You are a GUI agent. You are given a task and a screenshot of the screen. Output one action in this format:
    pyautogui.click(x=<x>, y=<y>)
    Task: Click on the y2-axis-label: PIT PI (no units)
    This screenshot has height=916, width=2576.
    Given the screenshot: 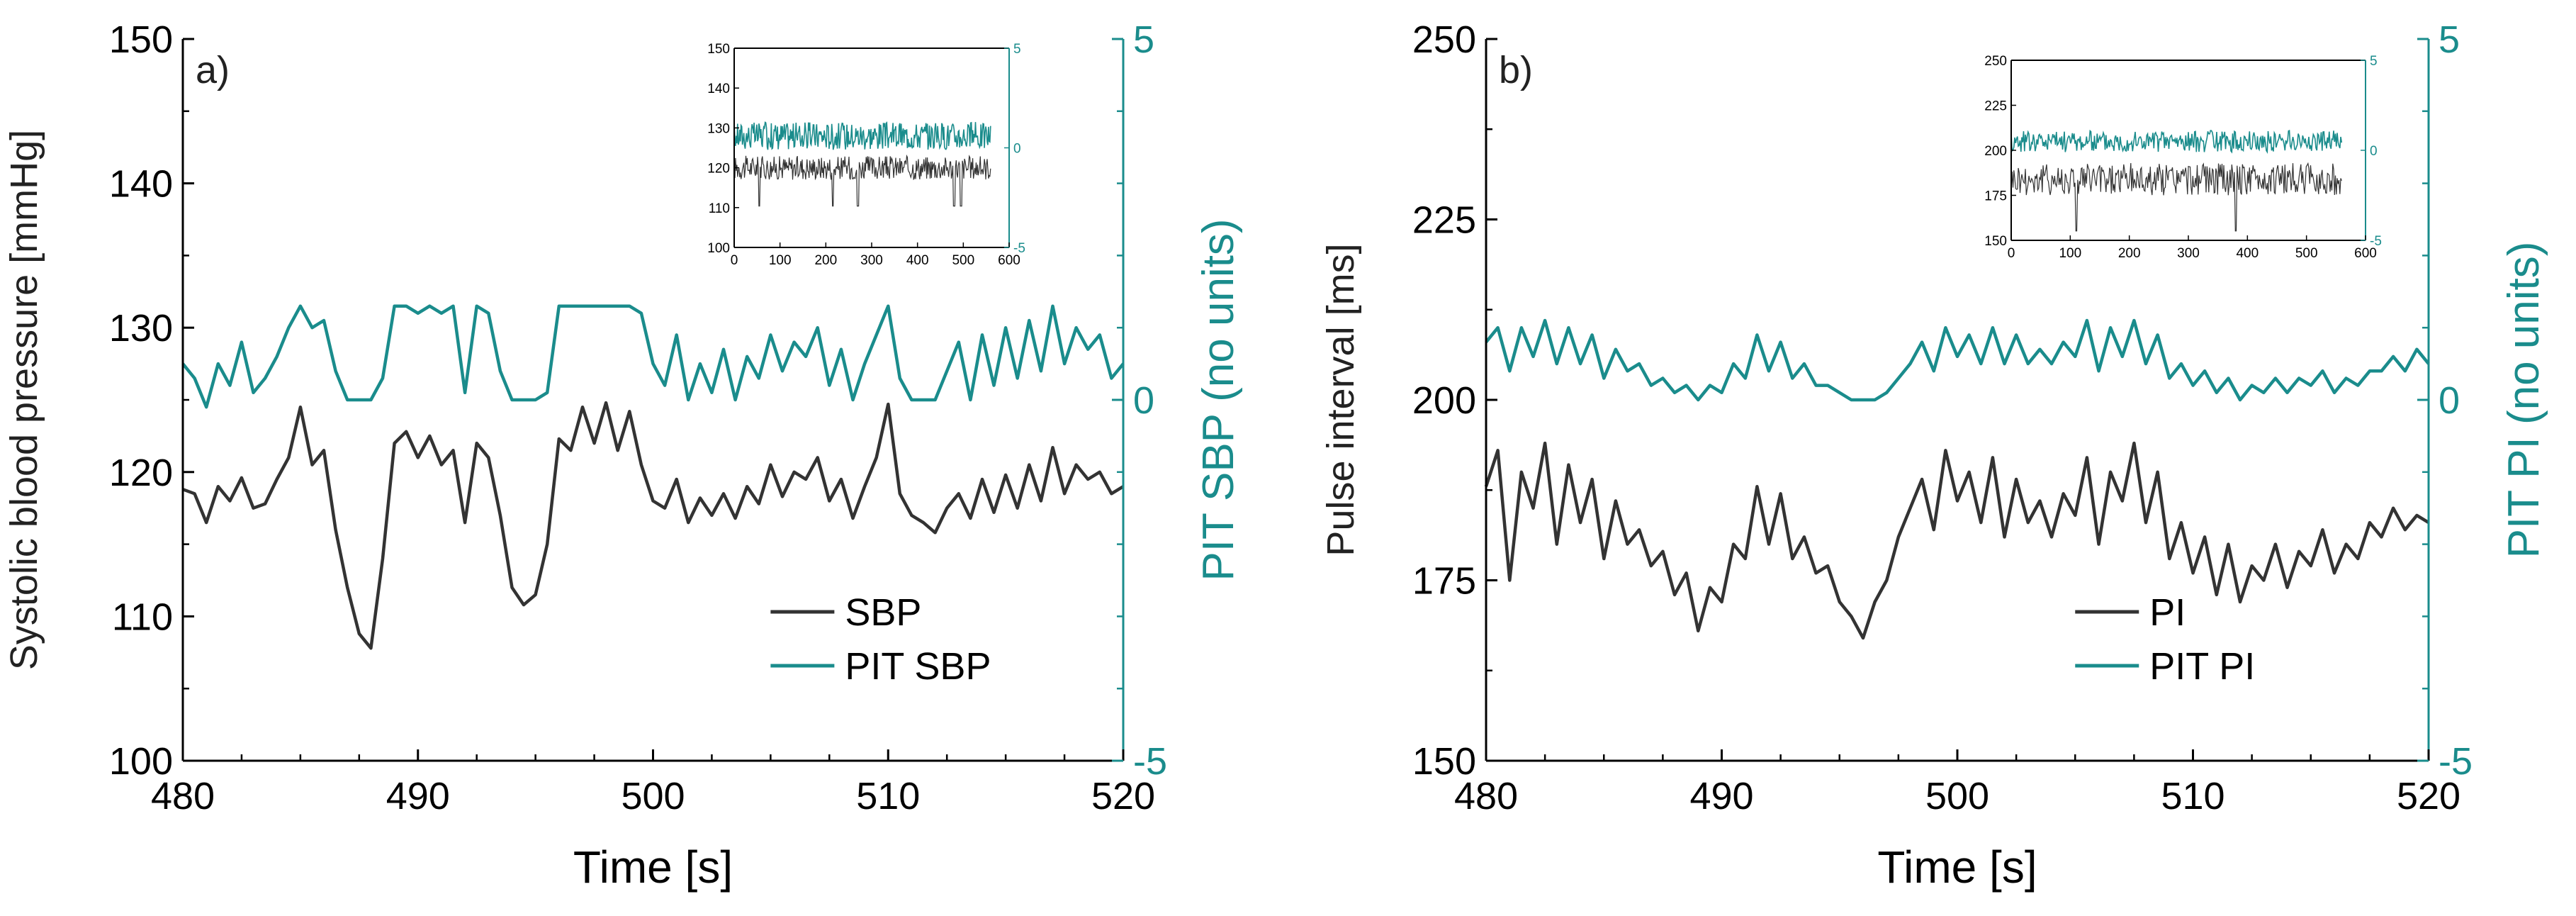 What is the action you would take?
    pyautogui.click(x=2523, y=401)
    